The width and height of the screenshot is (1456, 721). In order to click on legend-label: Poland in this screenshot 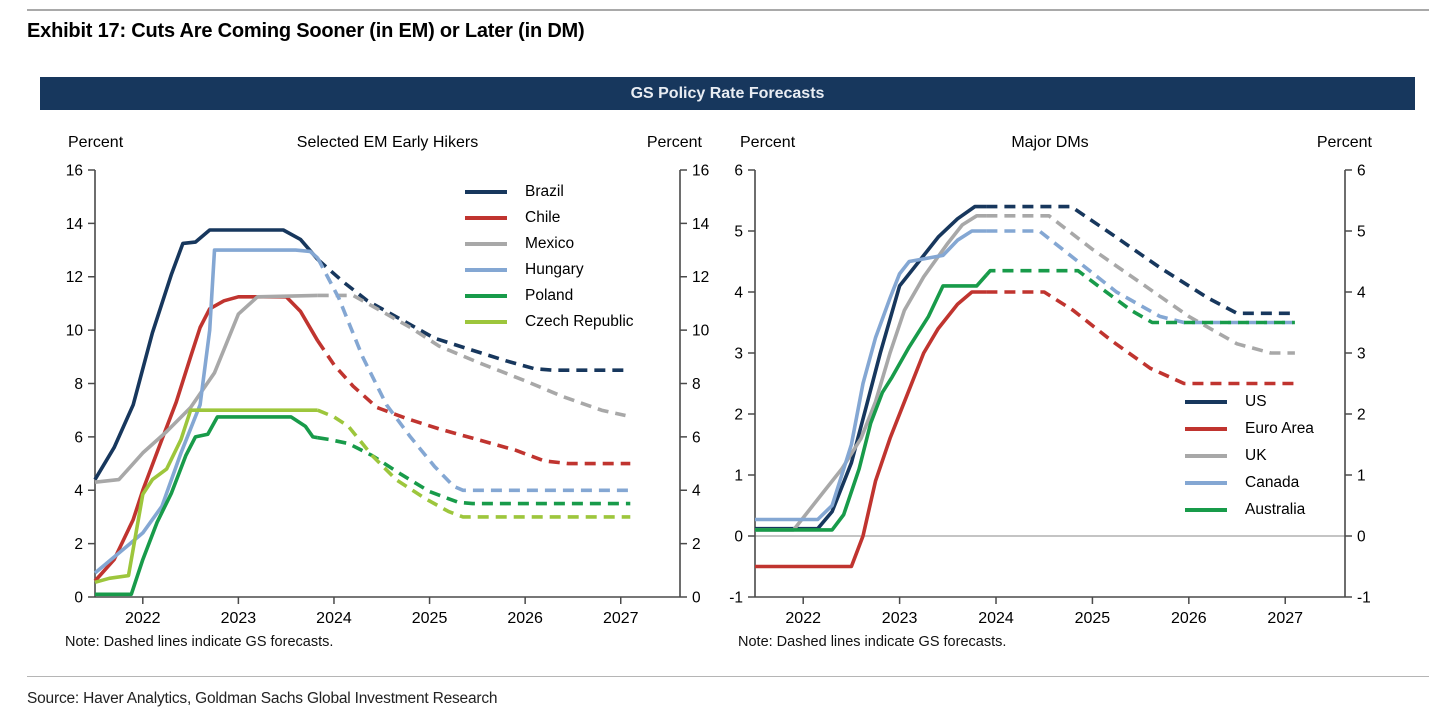, I will do `click(549, 295)`.